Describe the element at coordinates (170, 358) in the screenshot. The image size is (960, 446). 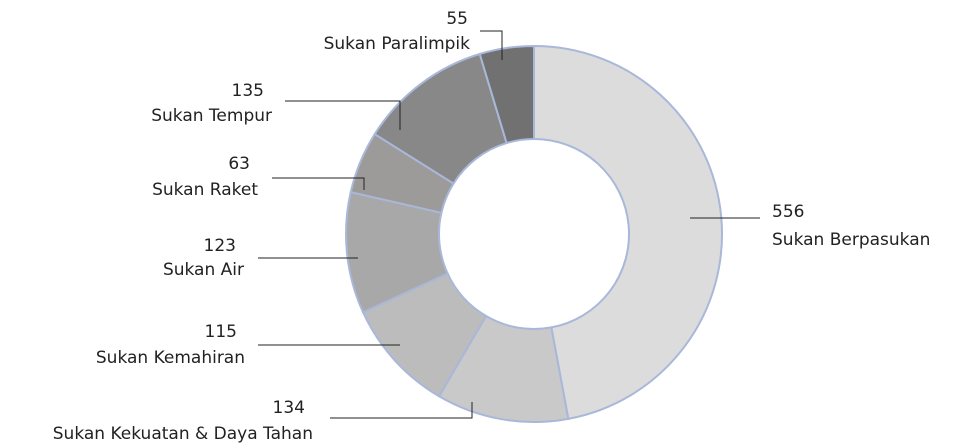
I see `category-label: Sukan Kemahiran` at that location.